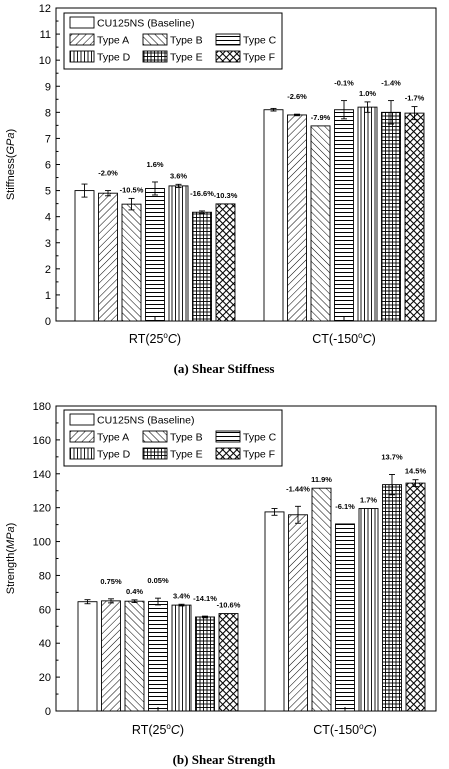 This screenshot has width=449, height=769. Describe the element at coordinates (145, 24) in the screenshot. I see `legend-label: CU125NS (Baseline)` at that location.